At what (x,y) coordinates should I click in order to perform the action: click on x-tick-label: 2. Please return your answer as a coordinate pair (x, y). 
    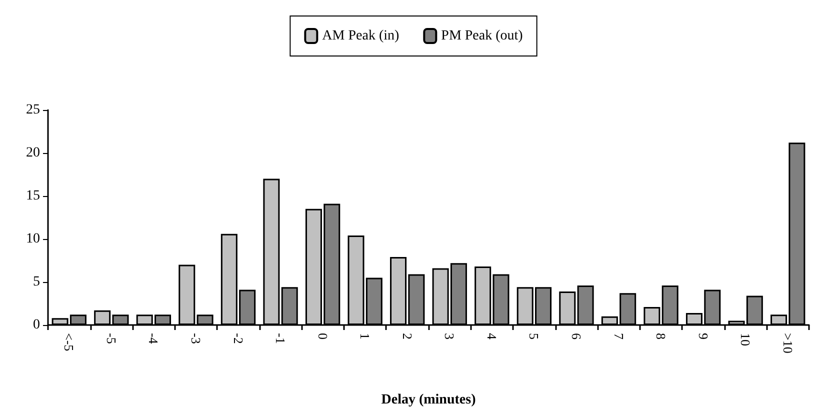
    Looking at the image, I should click on (407, 336).